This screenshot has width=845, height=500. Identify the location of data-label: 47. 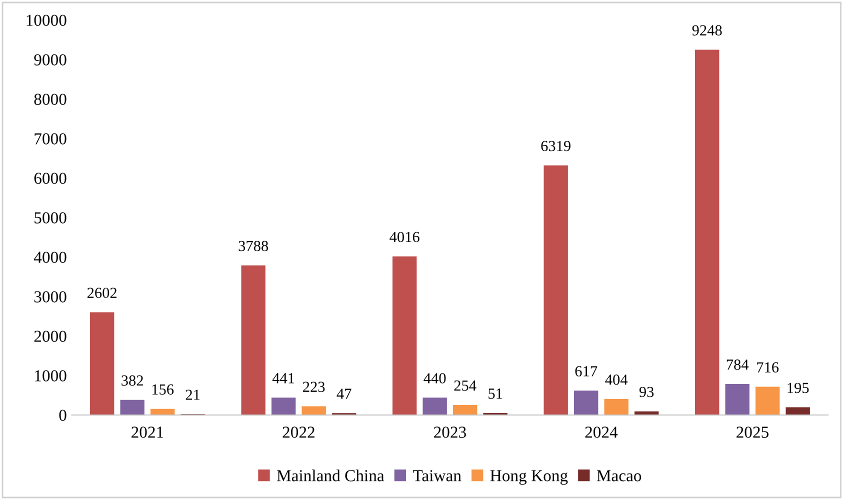
(344, 393).